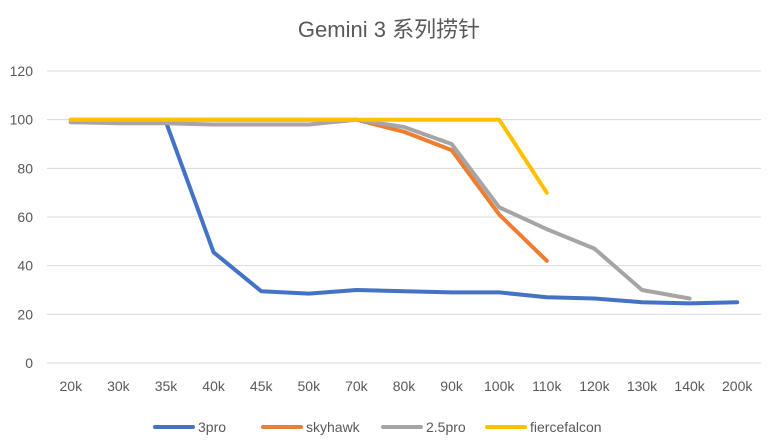 The width and height of the screenshot is (778, 448). Describe the element at coordinates (389, 29) in the screenshot. I see `chart-title: Gemini 3 系列捞针` at that location.